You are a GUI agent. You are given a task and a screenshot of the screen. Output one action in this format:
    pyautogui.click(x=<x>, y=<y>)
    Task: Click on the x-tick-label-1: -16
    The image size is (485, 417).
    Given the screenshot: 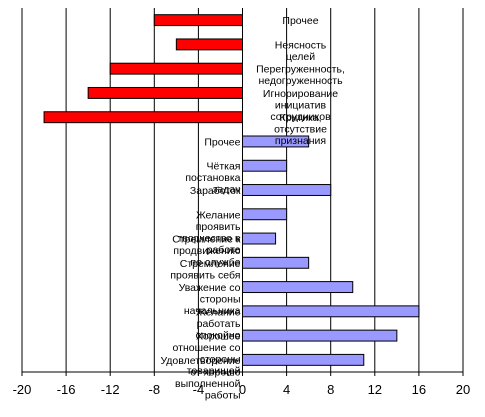 What is the action you would take?
    pyautogui.click(x=66, y=389)
    